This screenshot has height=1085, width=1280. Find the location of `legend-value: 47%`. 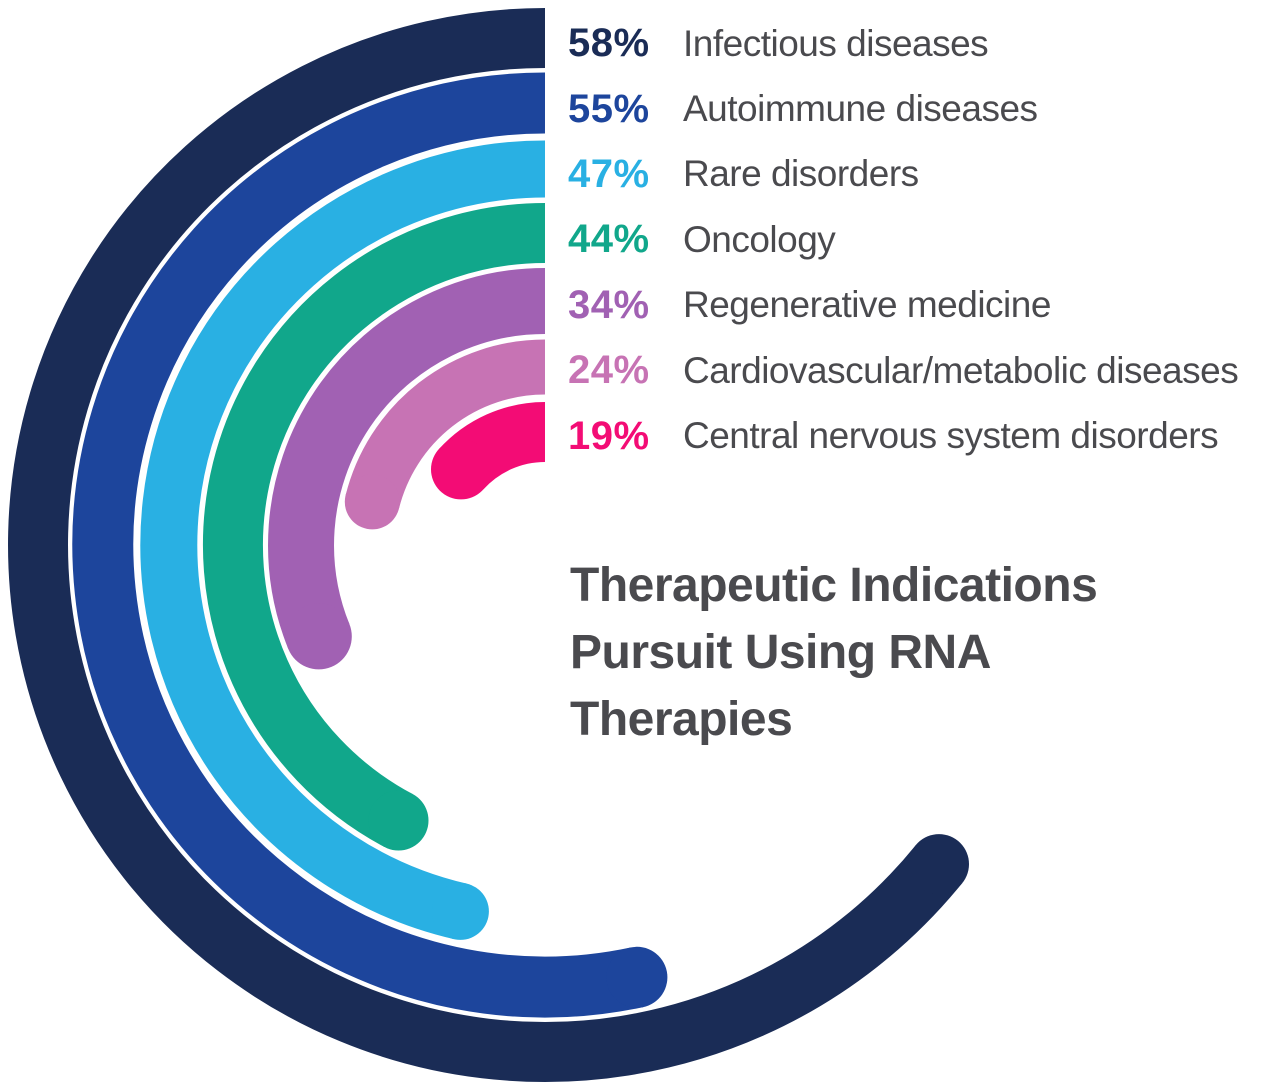

legend-value: 47% is located at coordinates (609, 173).